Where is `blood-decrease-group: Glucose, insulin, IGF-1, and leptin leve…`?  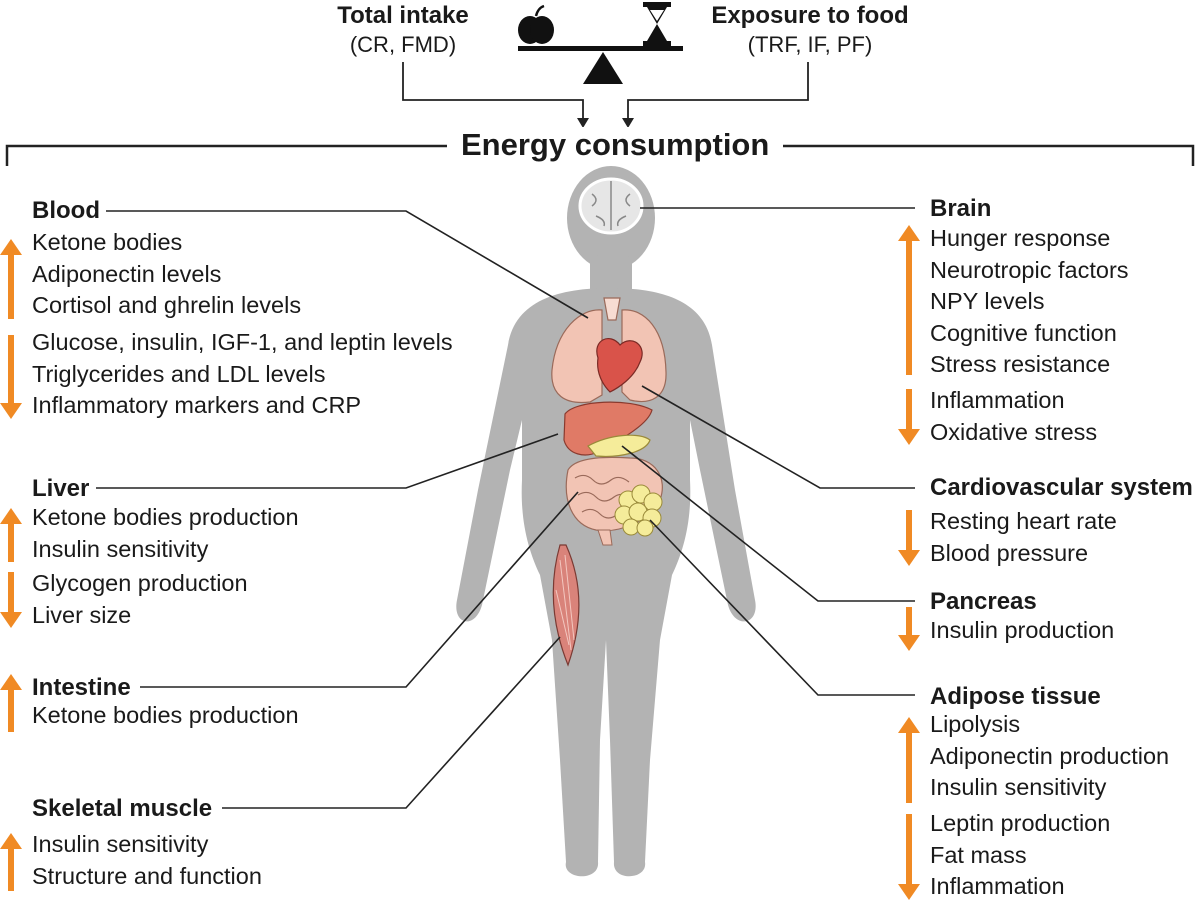 blood-decrease-group: Glucose, insulin, IGF-1, and leptin leve… is located at coordinates (226, 374).